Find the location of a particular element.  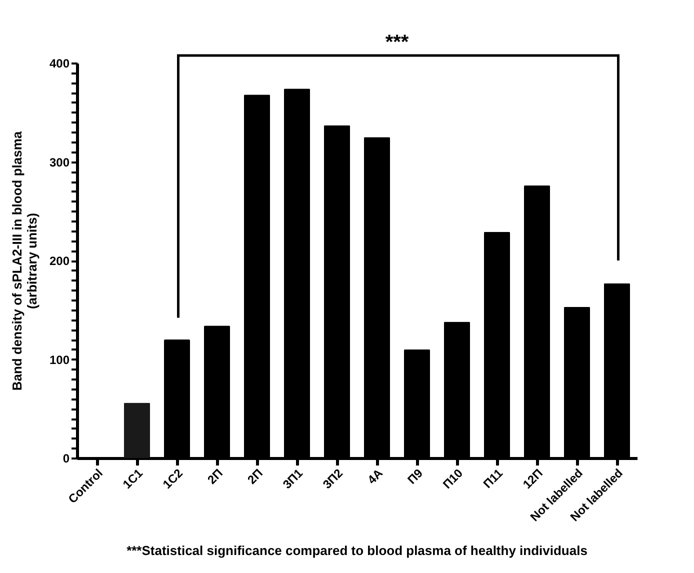

y-tick-label: 100 is located at coordinates (59, 359).